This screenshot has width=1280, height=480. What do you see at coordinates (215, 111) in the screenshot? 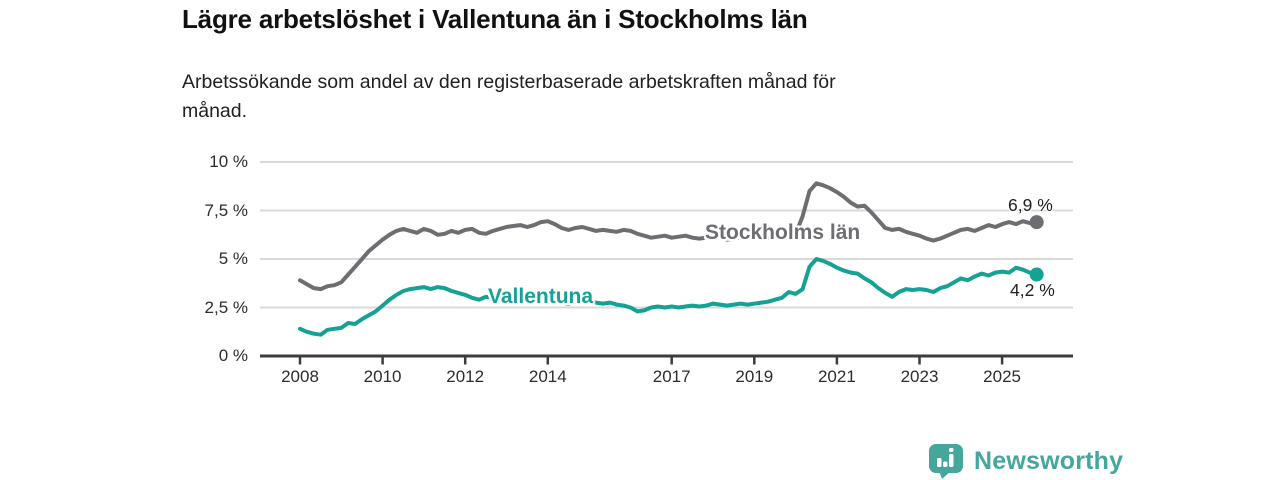
I see `chart-subtitle-line2: månad.` at bounding box center [215, 111].